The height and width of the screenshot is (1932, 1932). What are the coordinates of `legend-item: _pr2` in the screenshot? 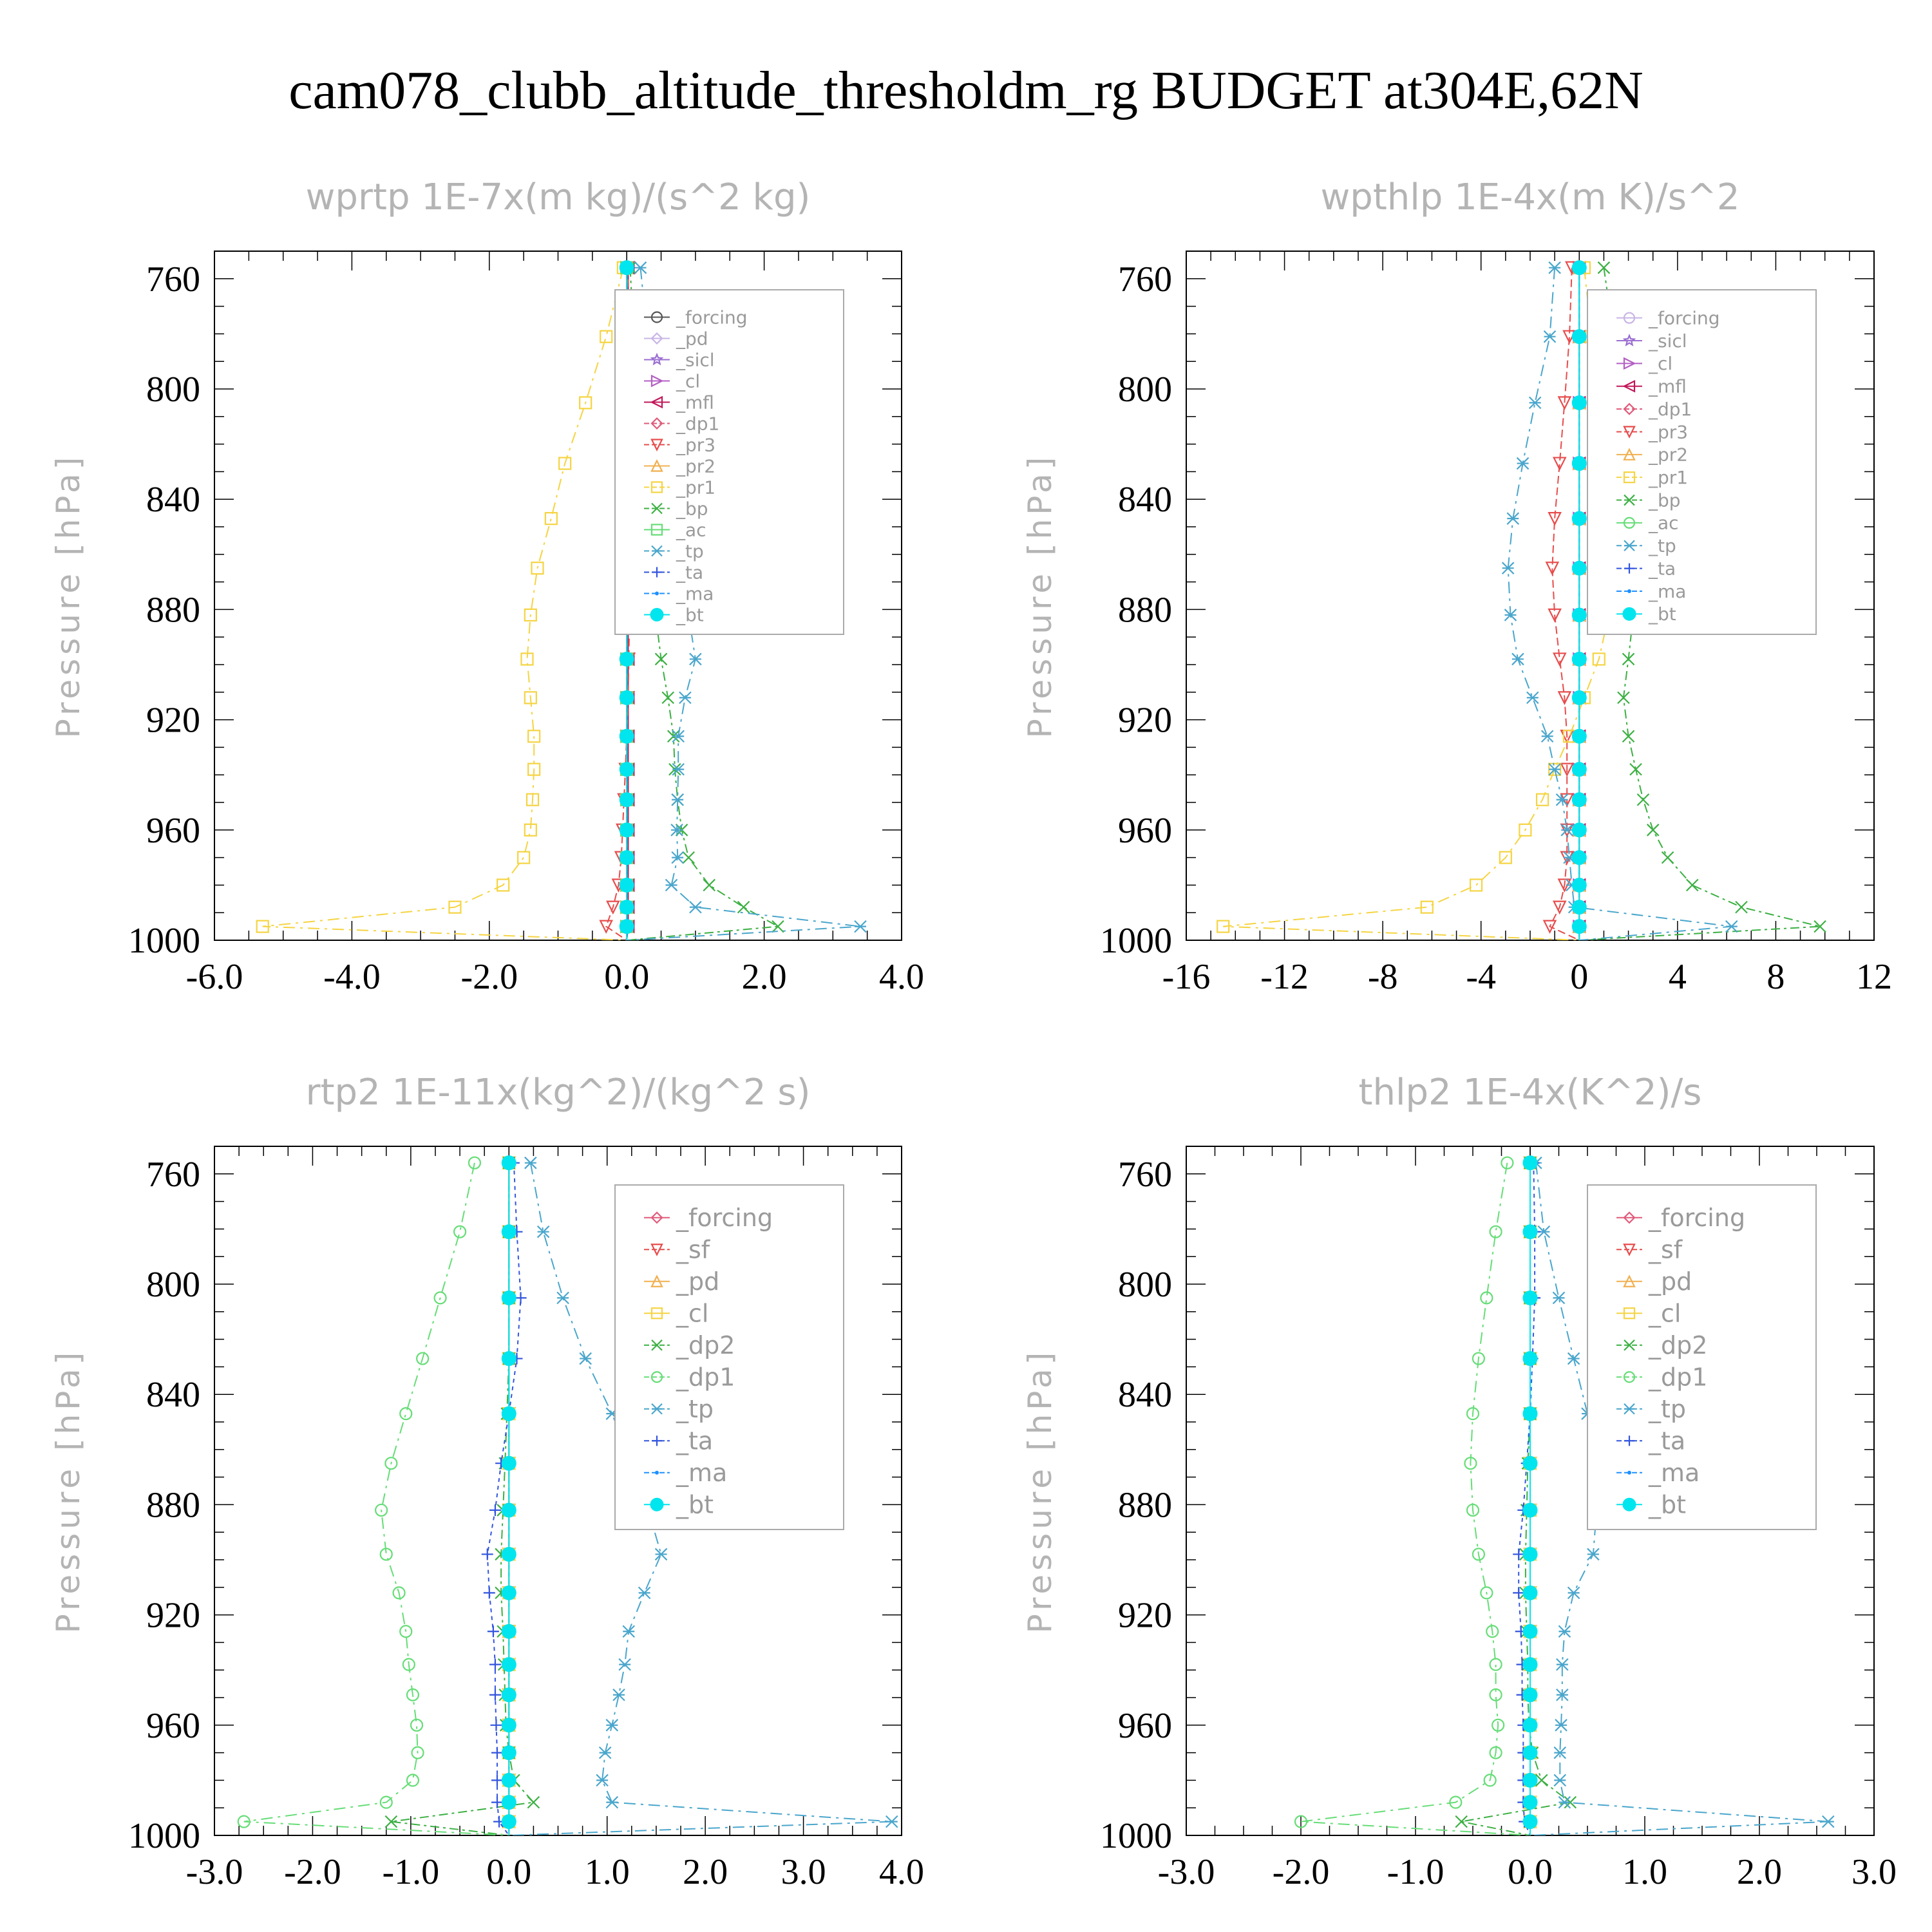 It's located at (1652, 455).